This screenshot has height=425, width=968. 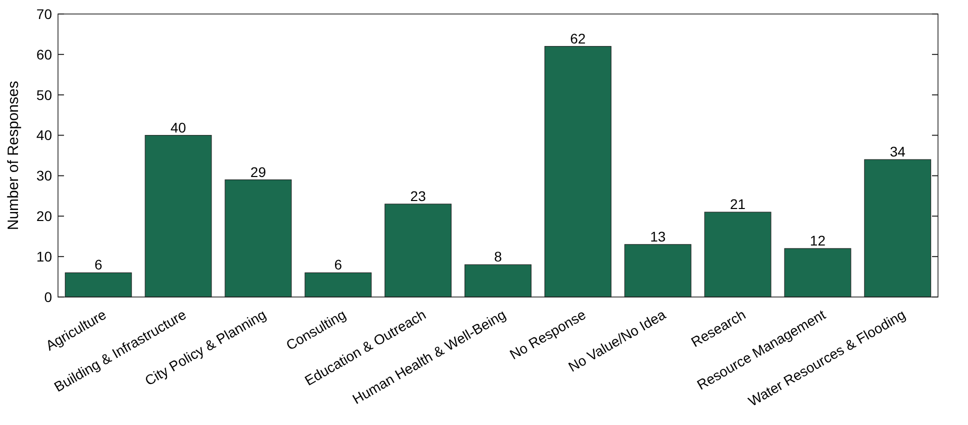 I want to click on y-tick-label: 70, so click(x=44, y=14).